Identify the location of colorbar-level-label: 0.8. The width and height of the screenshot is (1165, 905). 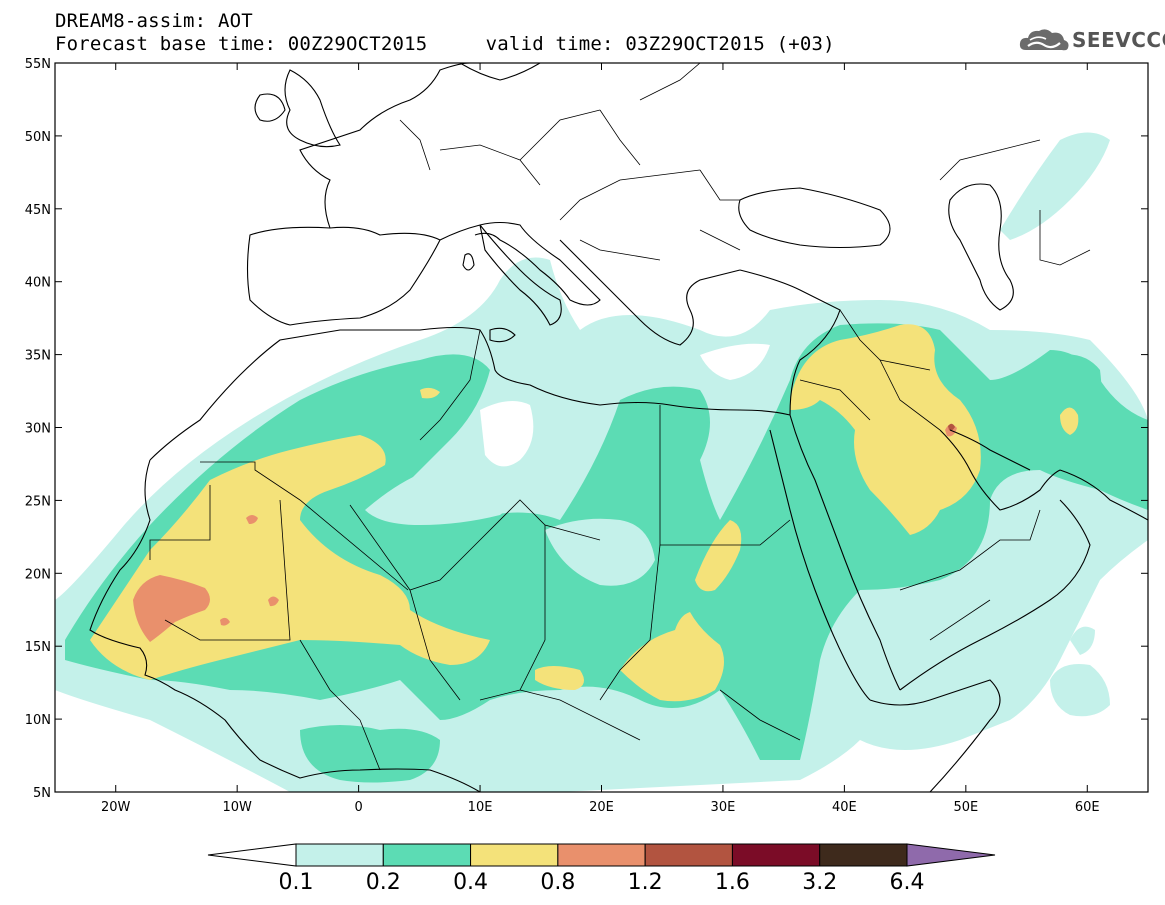
(558, 882).